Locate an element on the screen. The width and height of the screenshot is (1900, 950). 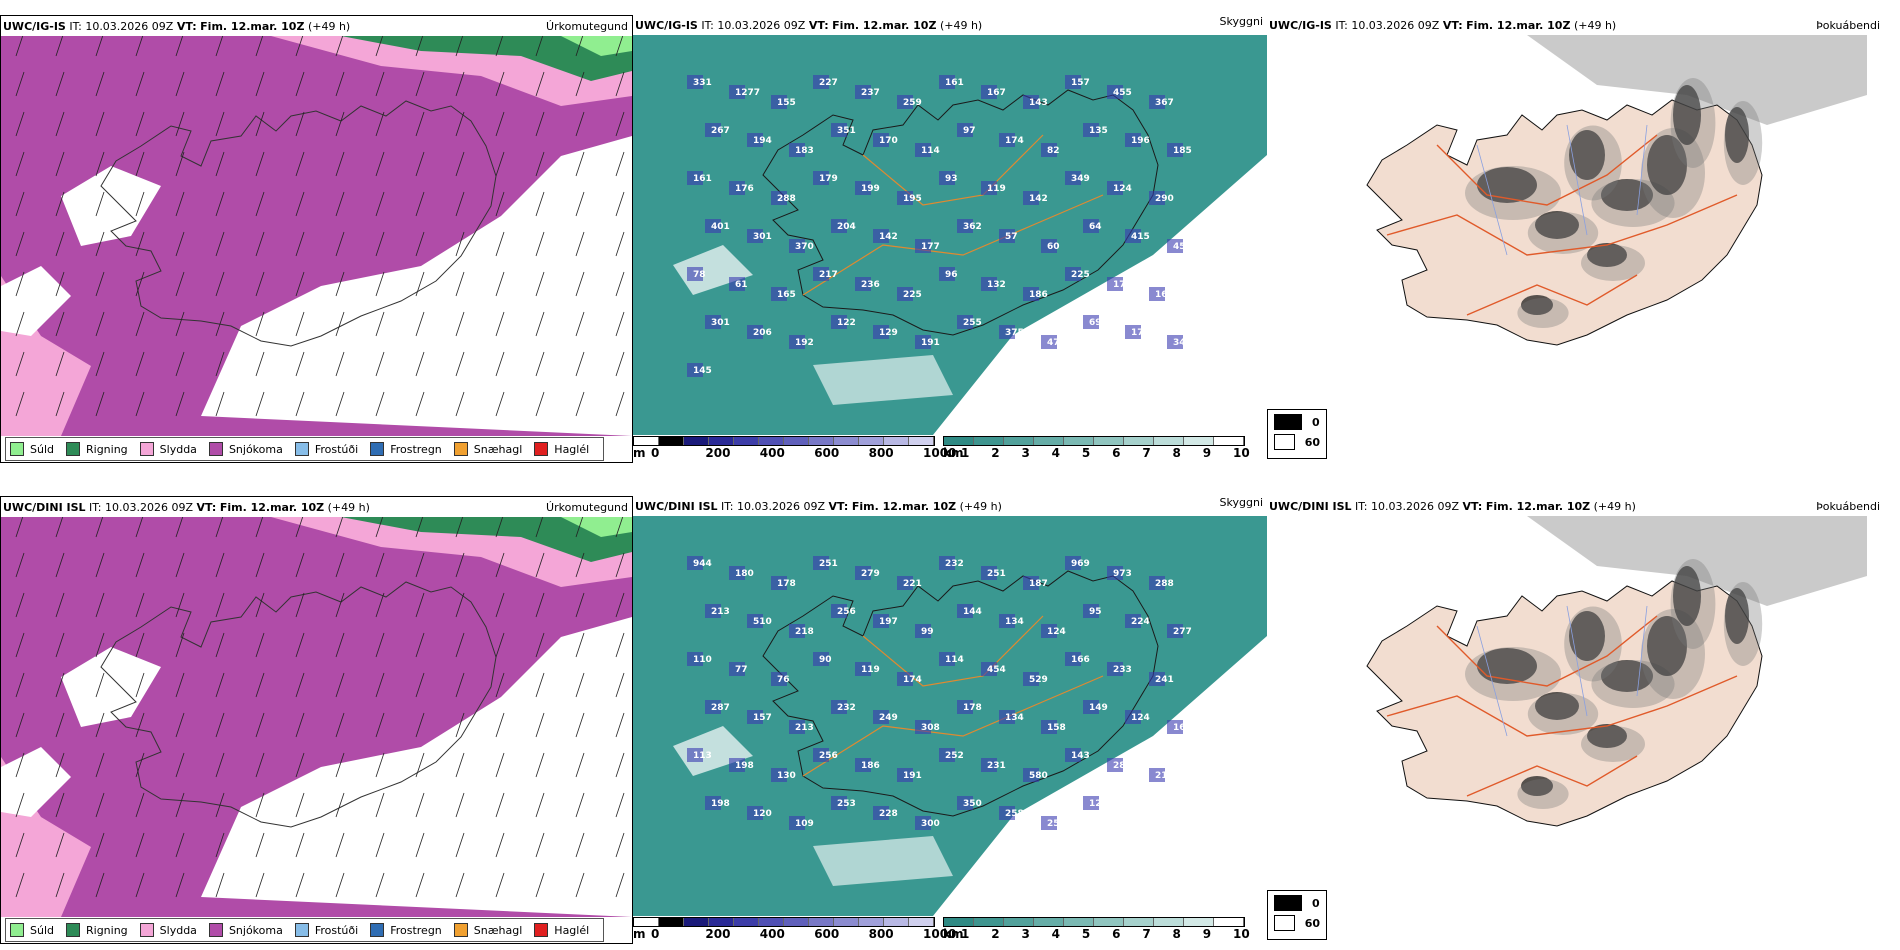
fog-map is located at coordinates (1583, 716).